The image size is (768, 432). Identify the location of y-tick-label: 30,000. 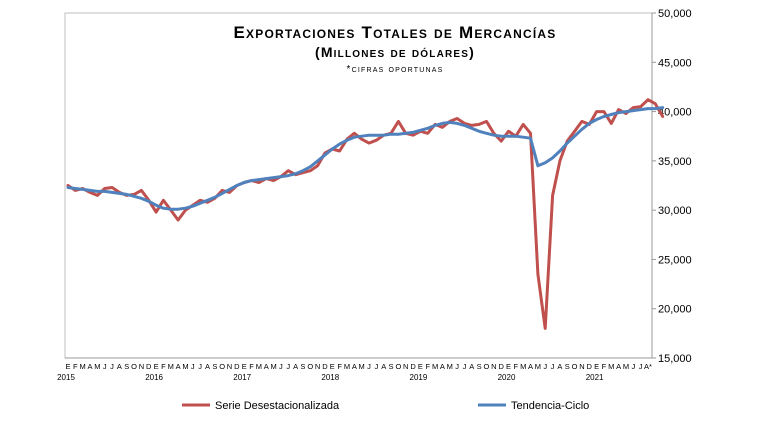
(675, 211).